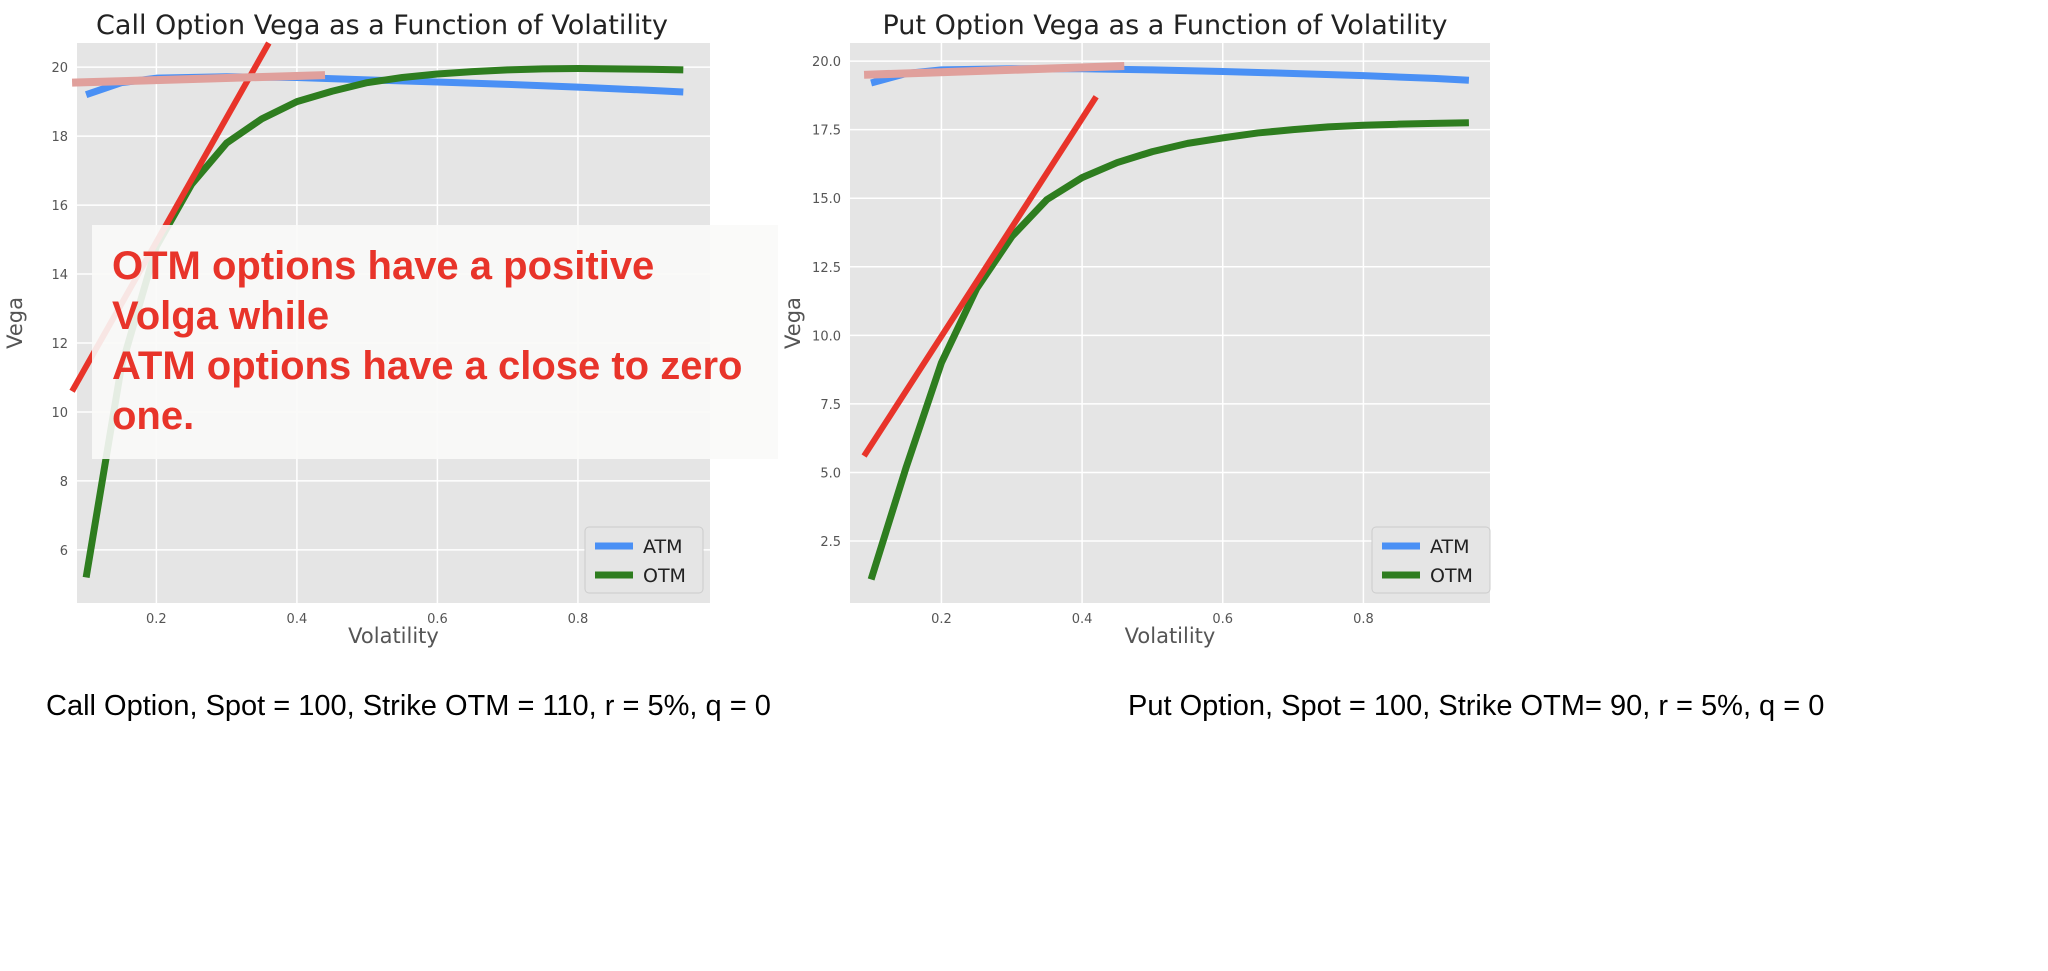 This screenshot has width=2048, height=971. Describe the element at coordinates (826, 268) in the screenshot. I see `y-tick-label: 12.5` at that location.